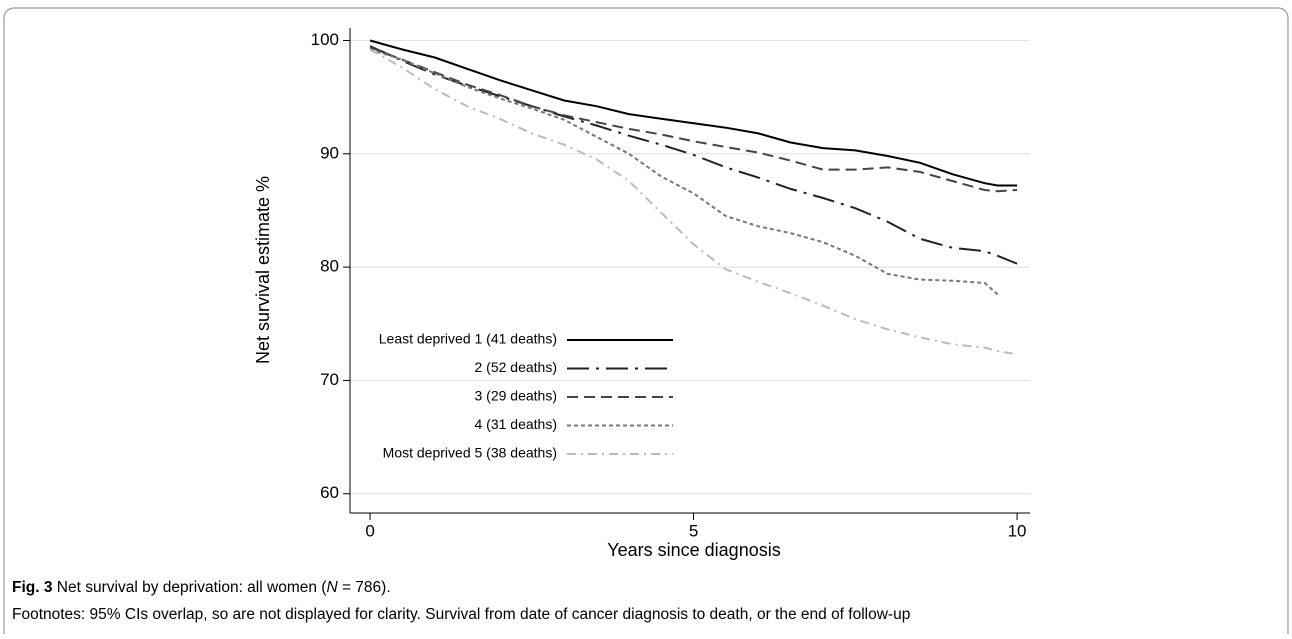  What do you see at coordinates (263, 270) in the screenshot?
I see `y-axis-label: Net survival estimate %` at bounding box center [263, 270].